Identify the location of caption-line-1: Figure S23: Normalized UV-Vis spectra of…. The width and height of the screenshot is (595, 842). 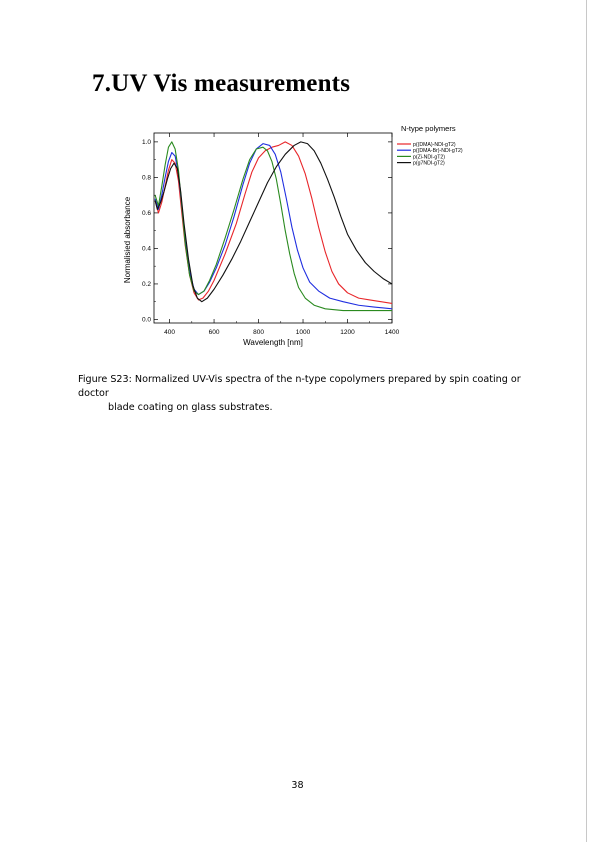
(299, 386).